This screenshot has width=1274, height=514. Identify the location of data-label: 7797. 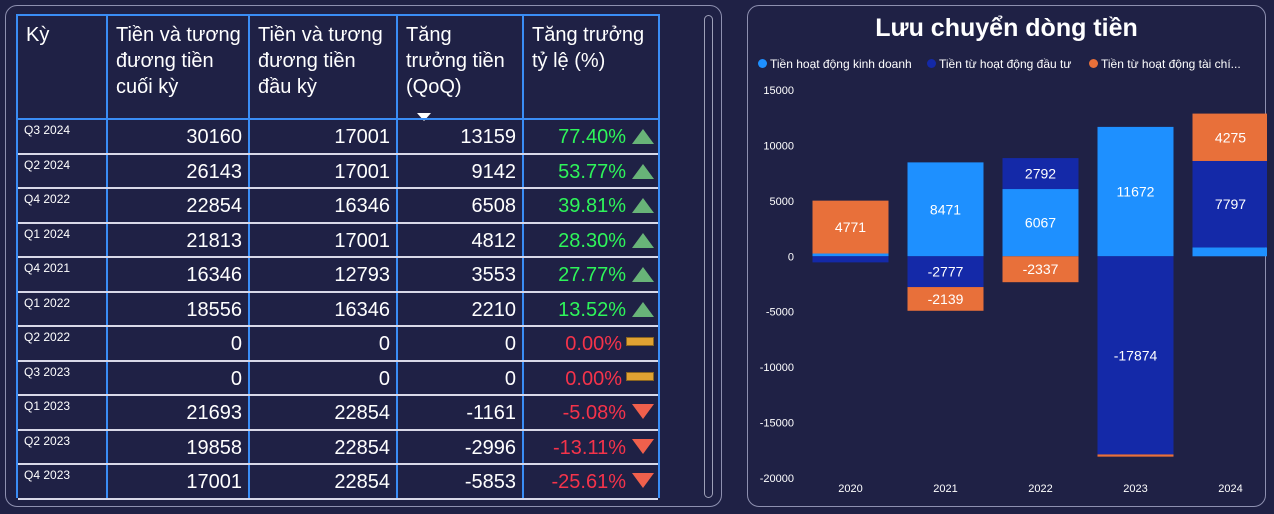
(1230, 204).